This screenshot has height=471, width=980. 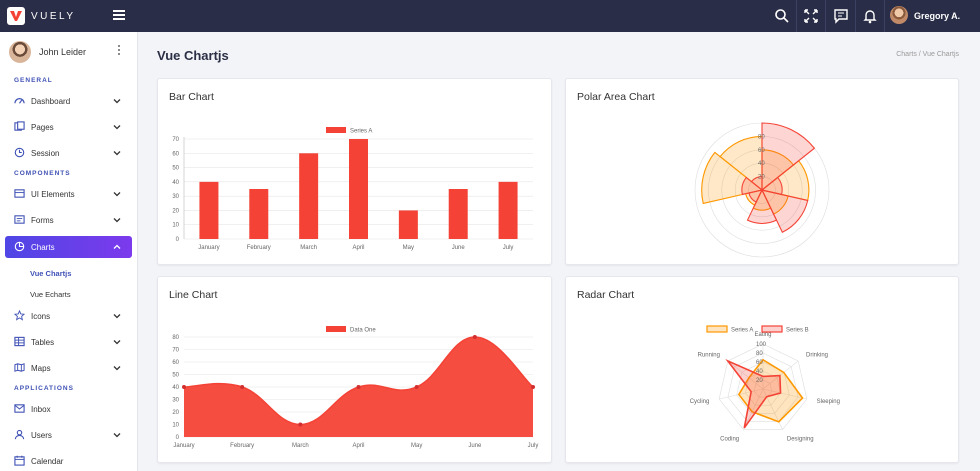 What do you see at coordinates (69, 435) in the screenshot?
I see `sidebar-item-users: Users` at bounding box center [69, 435].